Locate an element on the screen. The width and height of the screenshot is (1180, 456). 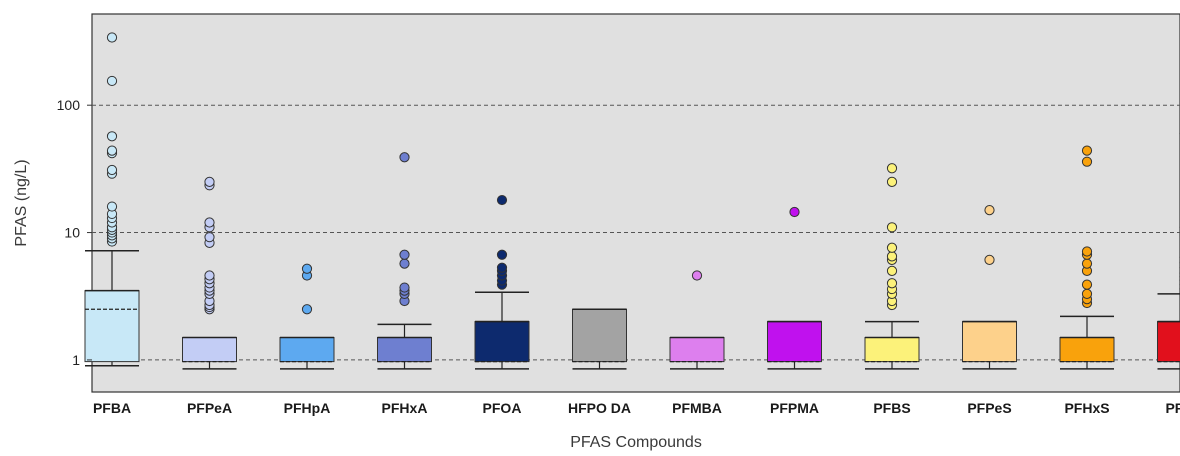
x-category-label: PFPeS is located at coordinates (989, 408).